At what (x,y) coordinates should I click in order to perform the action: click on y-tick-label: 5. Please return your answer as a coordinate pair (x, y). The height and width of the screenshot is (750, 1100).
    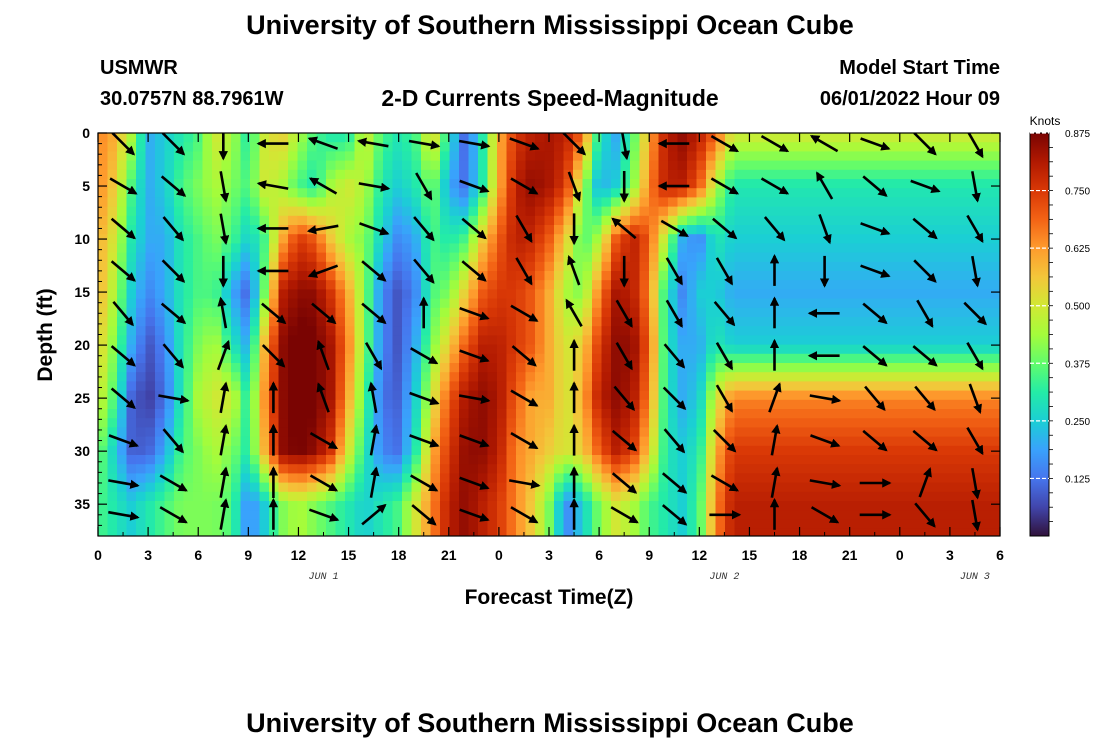
    Looking at the image, I should click on (86, 186).